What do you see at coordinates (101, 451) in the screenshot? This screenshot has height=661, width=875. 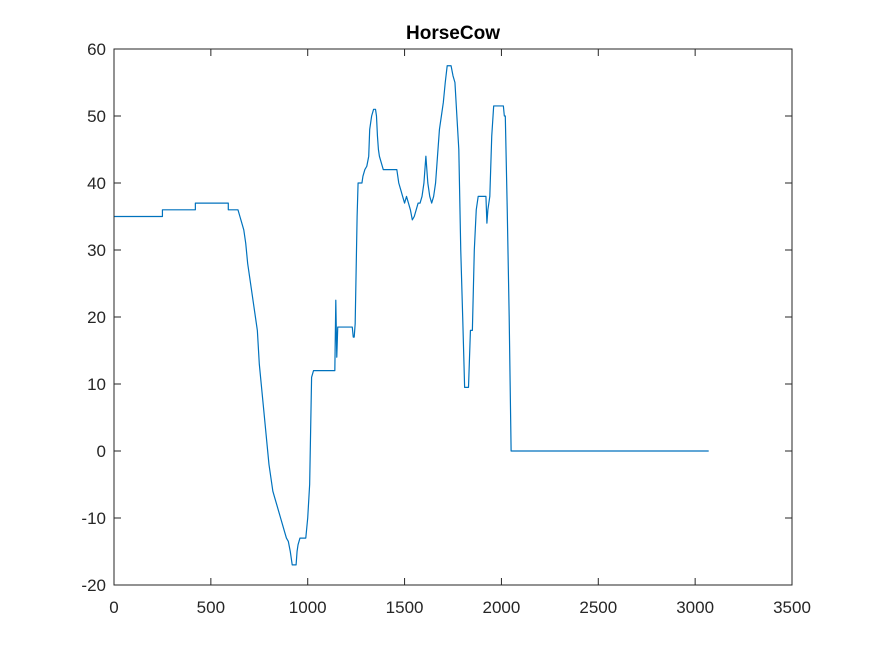 I see `y-tick-label: 0` at bounding box center [101, 451].